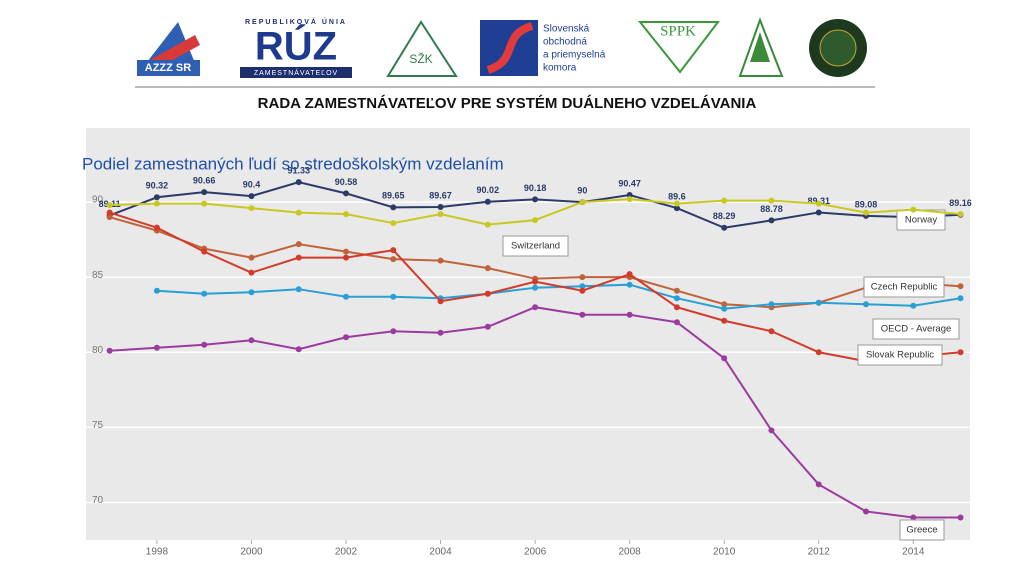 The height and width of the screenshot is (581, 1024). Describe the element at coordinates (98, 275) in the screenshot. I see `y-tick-label: 85` at that location.